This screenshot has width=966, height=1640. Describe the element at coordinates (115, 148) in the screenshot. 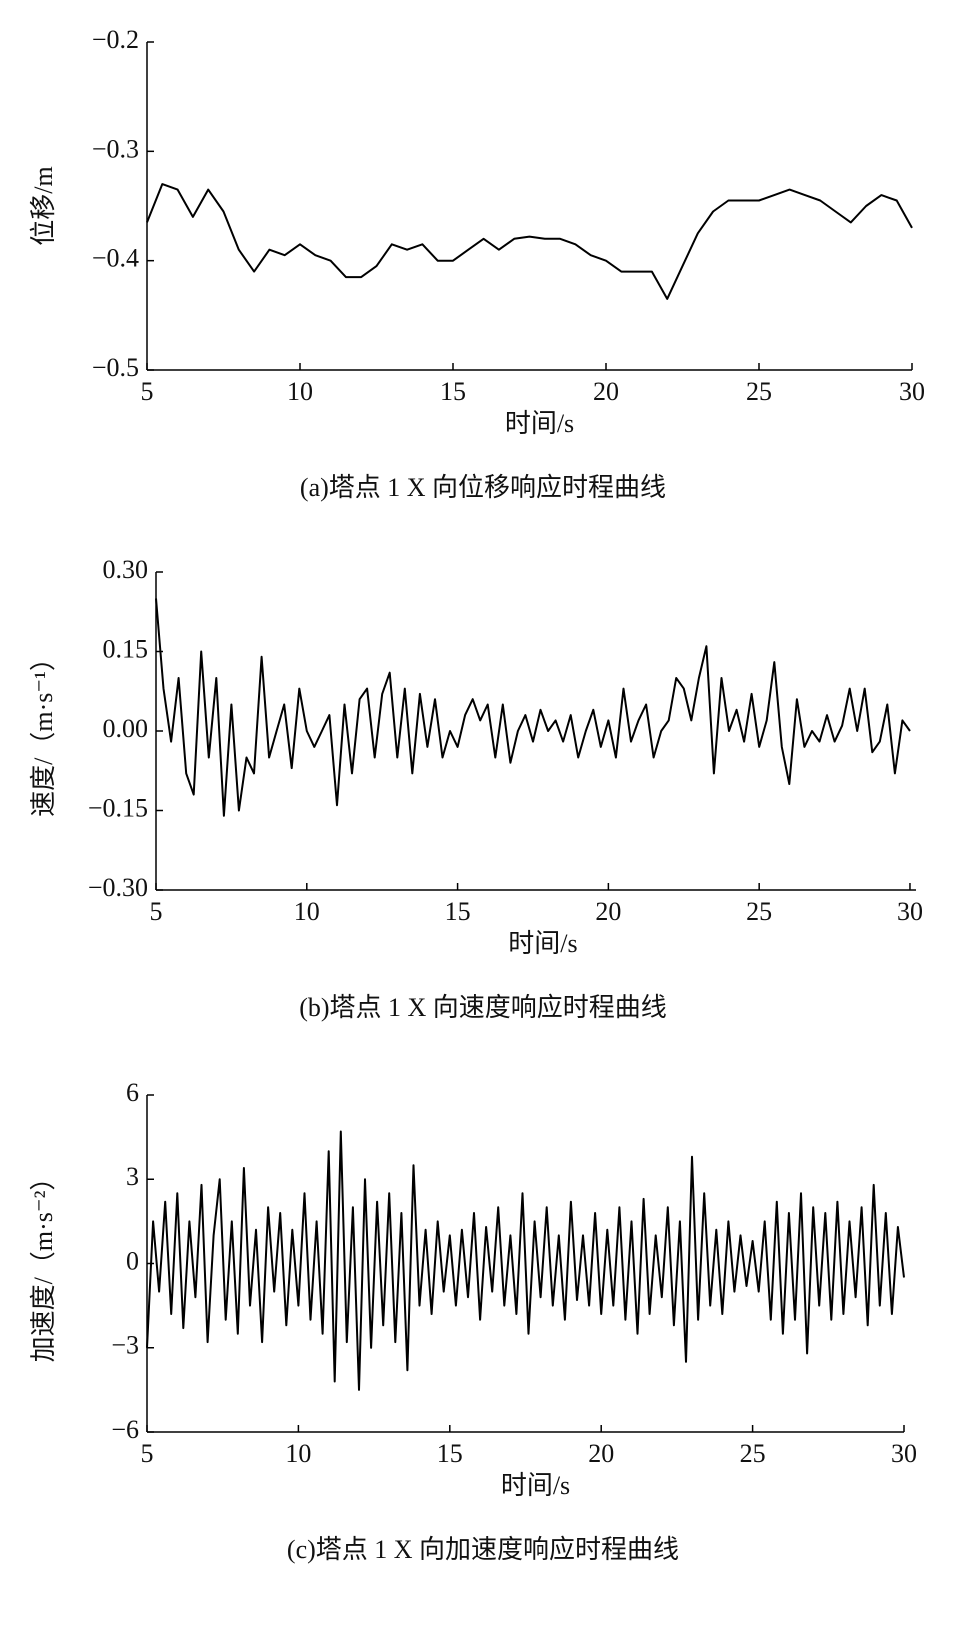

I see `y-tick-label: −0.3` at that location.